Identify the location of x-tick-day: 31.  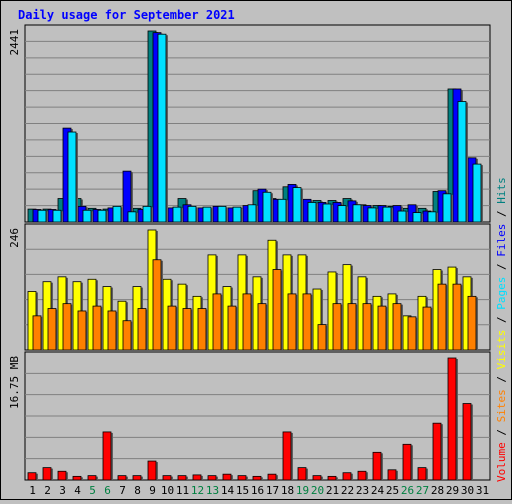
(482, 490).